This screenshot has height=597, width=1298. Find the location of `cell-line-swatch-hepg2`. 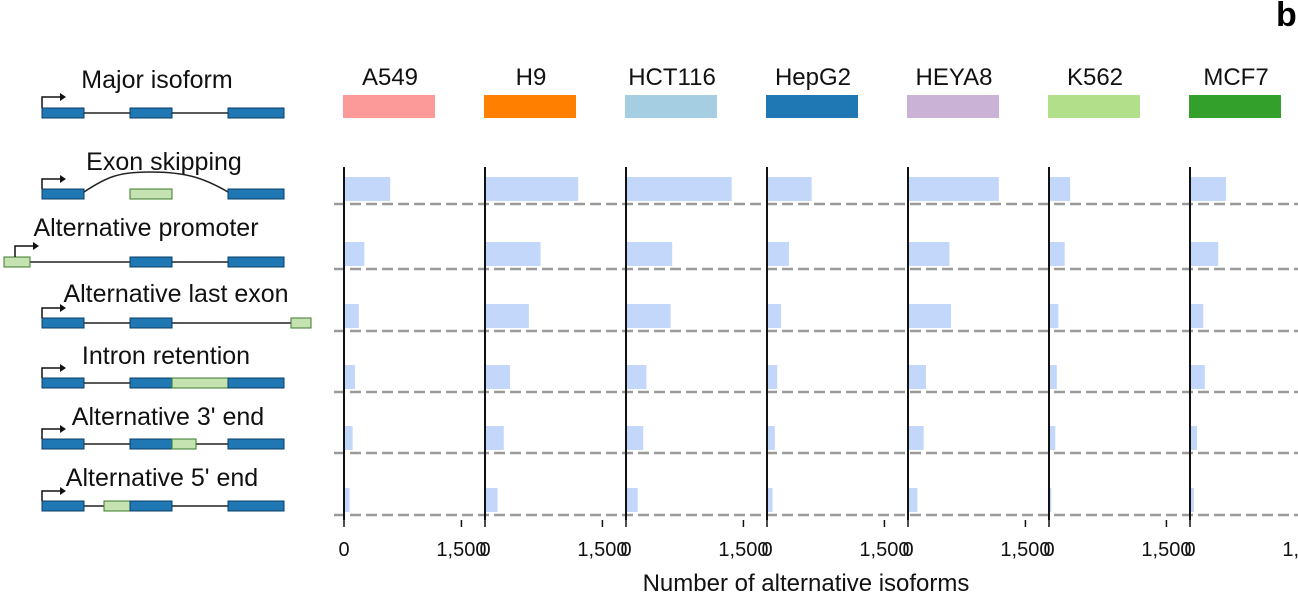

cell-line-swatch-hepg2 is located at coordinates (812, 106).